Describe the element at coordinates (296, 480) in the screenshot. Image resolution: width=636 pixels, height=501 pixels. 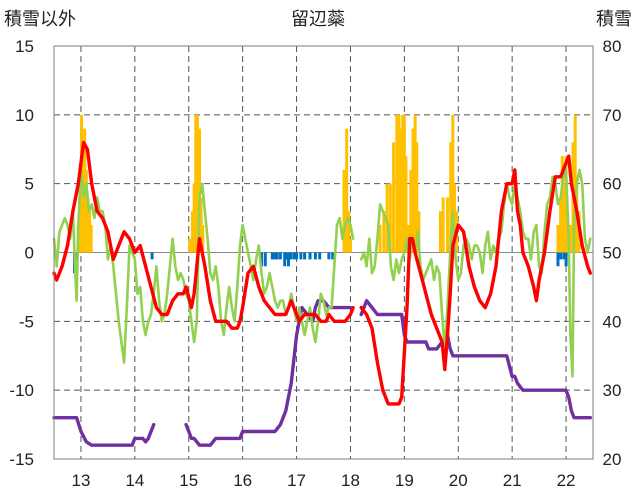
I see `x-tick: 17` at that location.